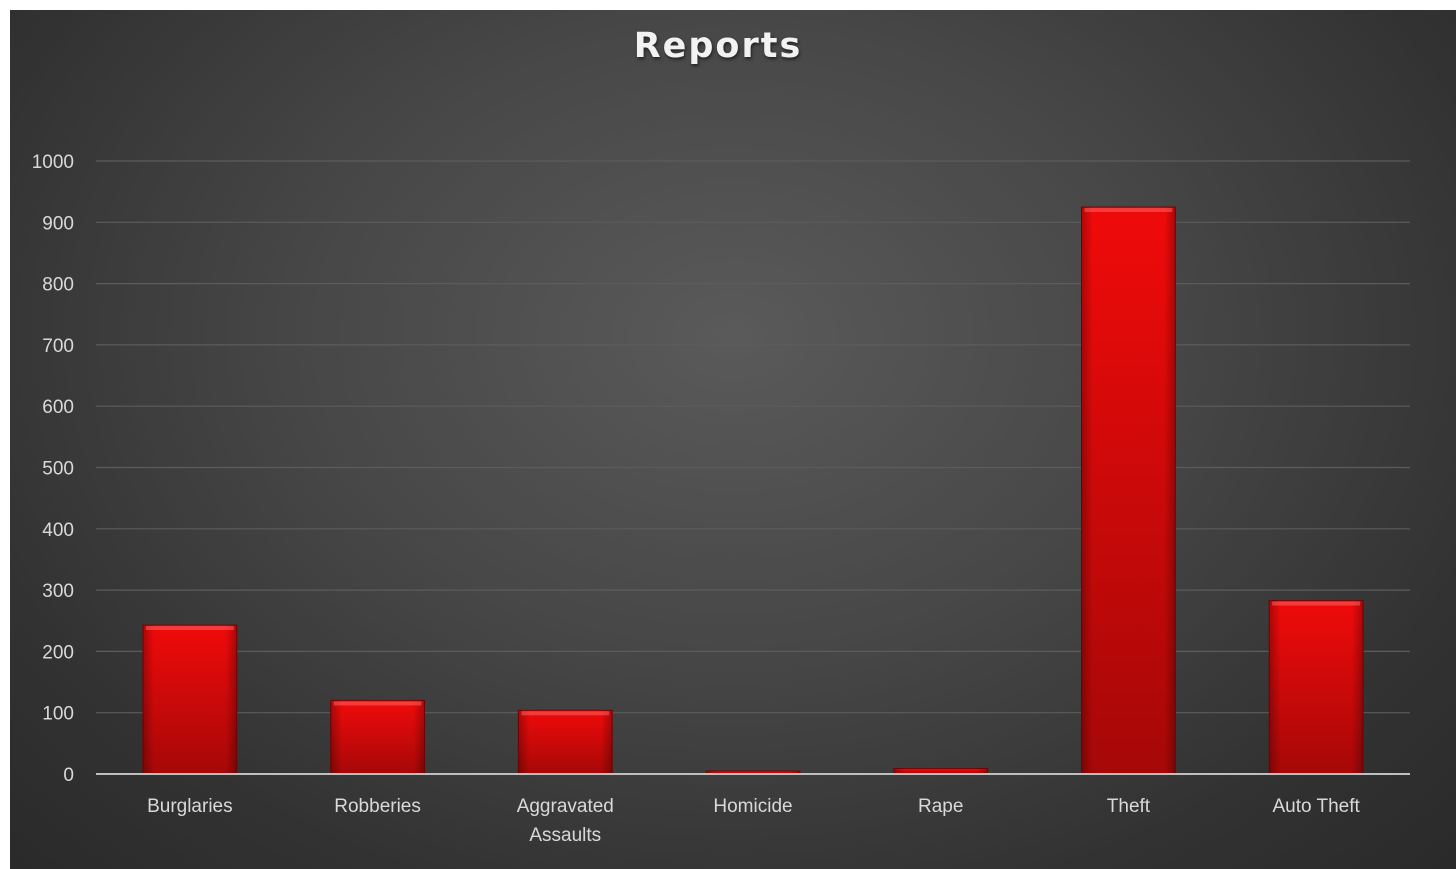  What do you see at coordinates (58, 346) in the screenshot?
I see `y-tick-label: 700` at bounding box center [58, 346].